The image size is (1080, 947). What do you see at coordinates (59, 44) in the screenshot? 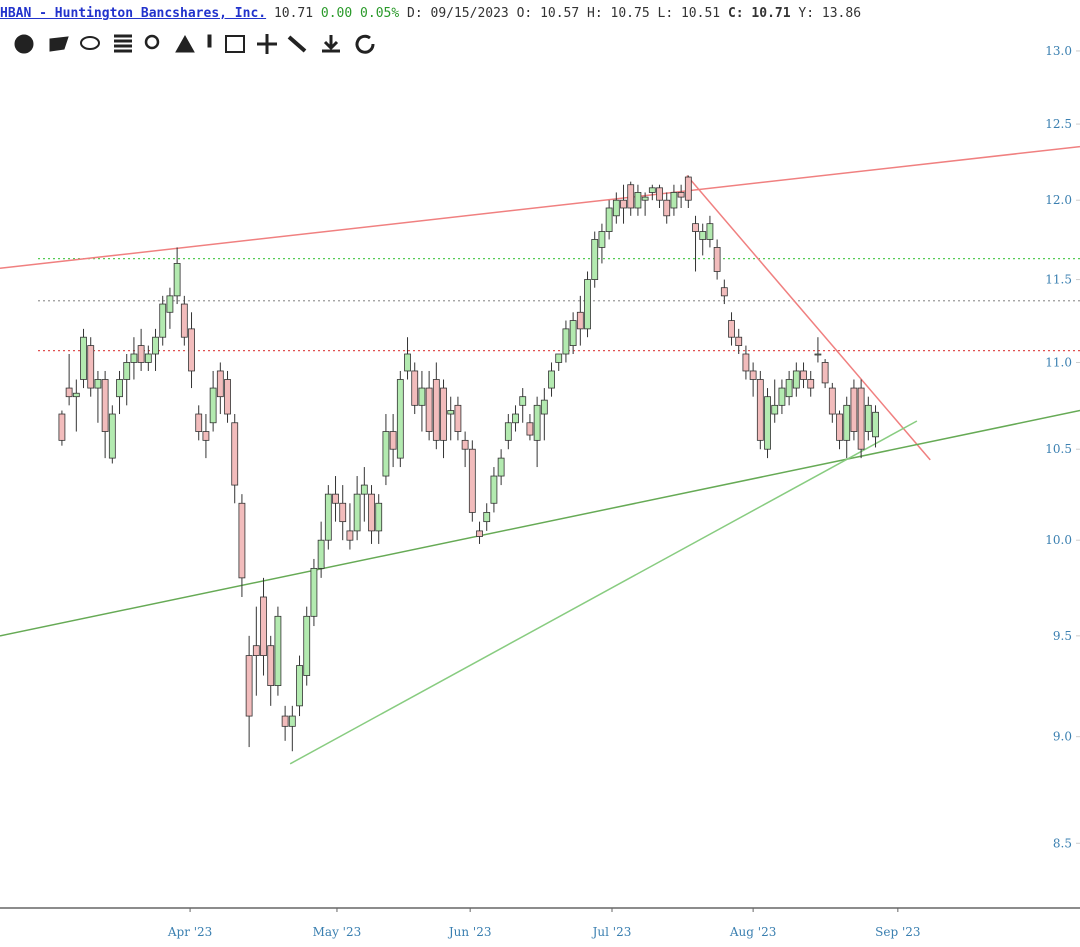
I see `twitter-icon` at bounding box center [59, 44].